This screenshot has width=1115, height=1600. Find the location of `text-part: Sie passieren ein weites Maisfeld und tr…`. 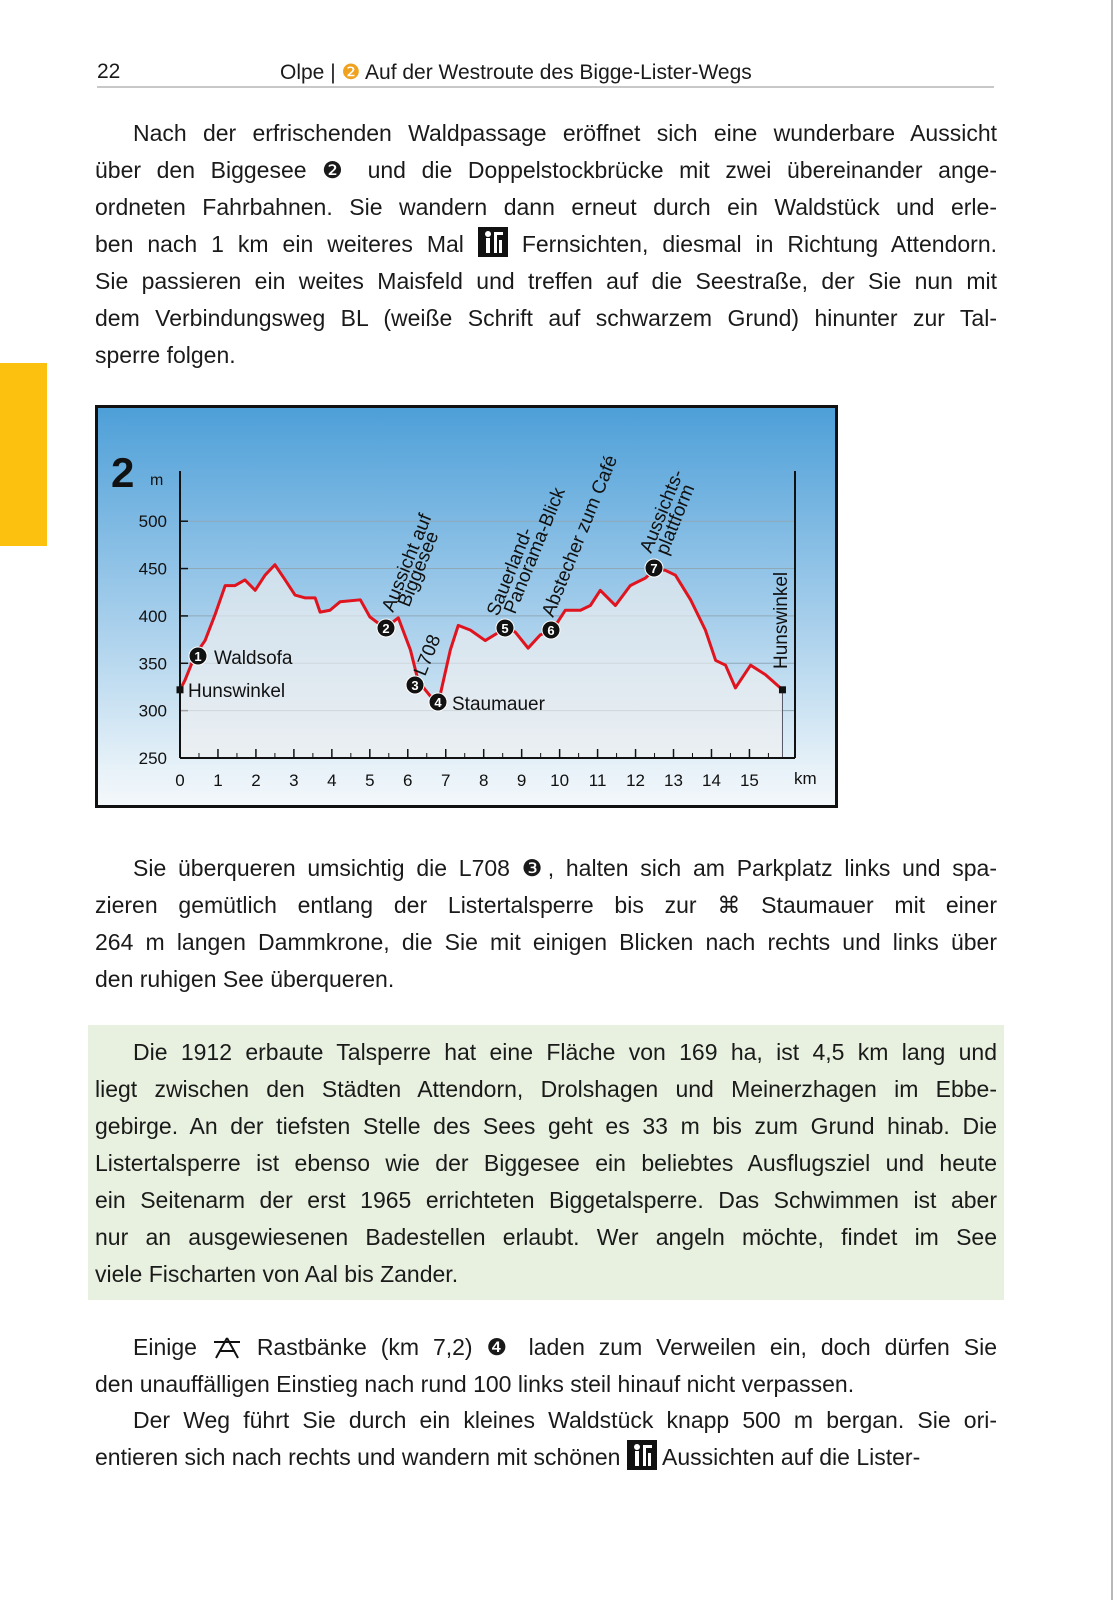

text-part: Sie passieren ein weites Maisfeld und tr… is located at coordinates (546, 281).